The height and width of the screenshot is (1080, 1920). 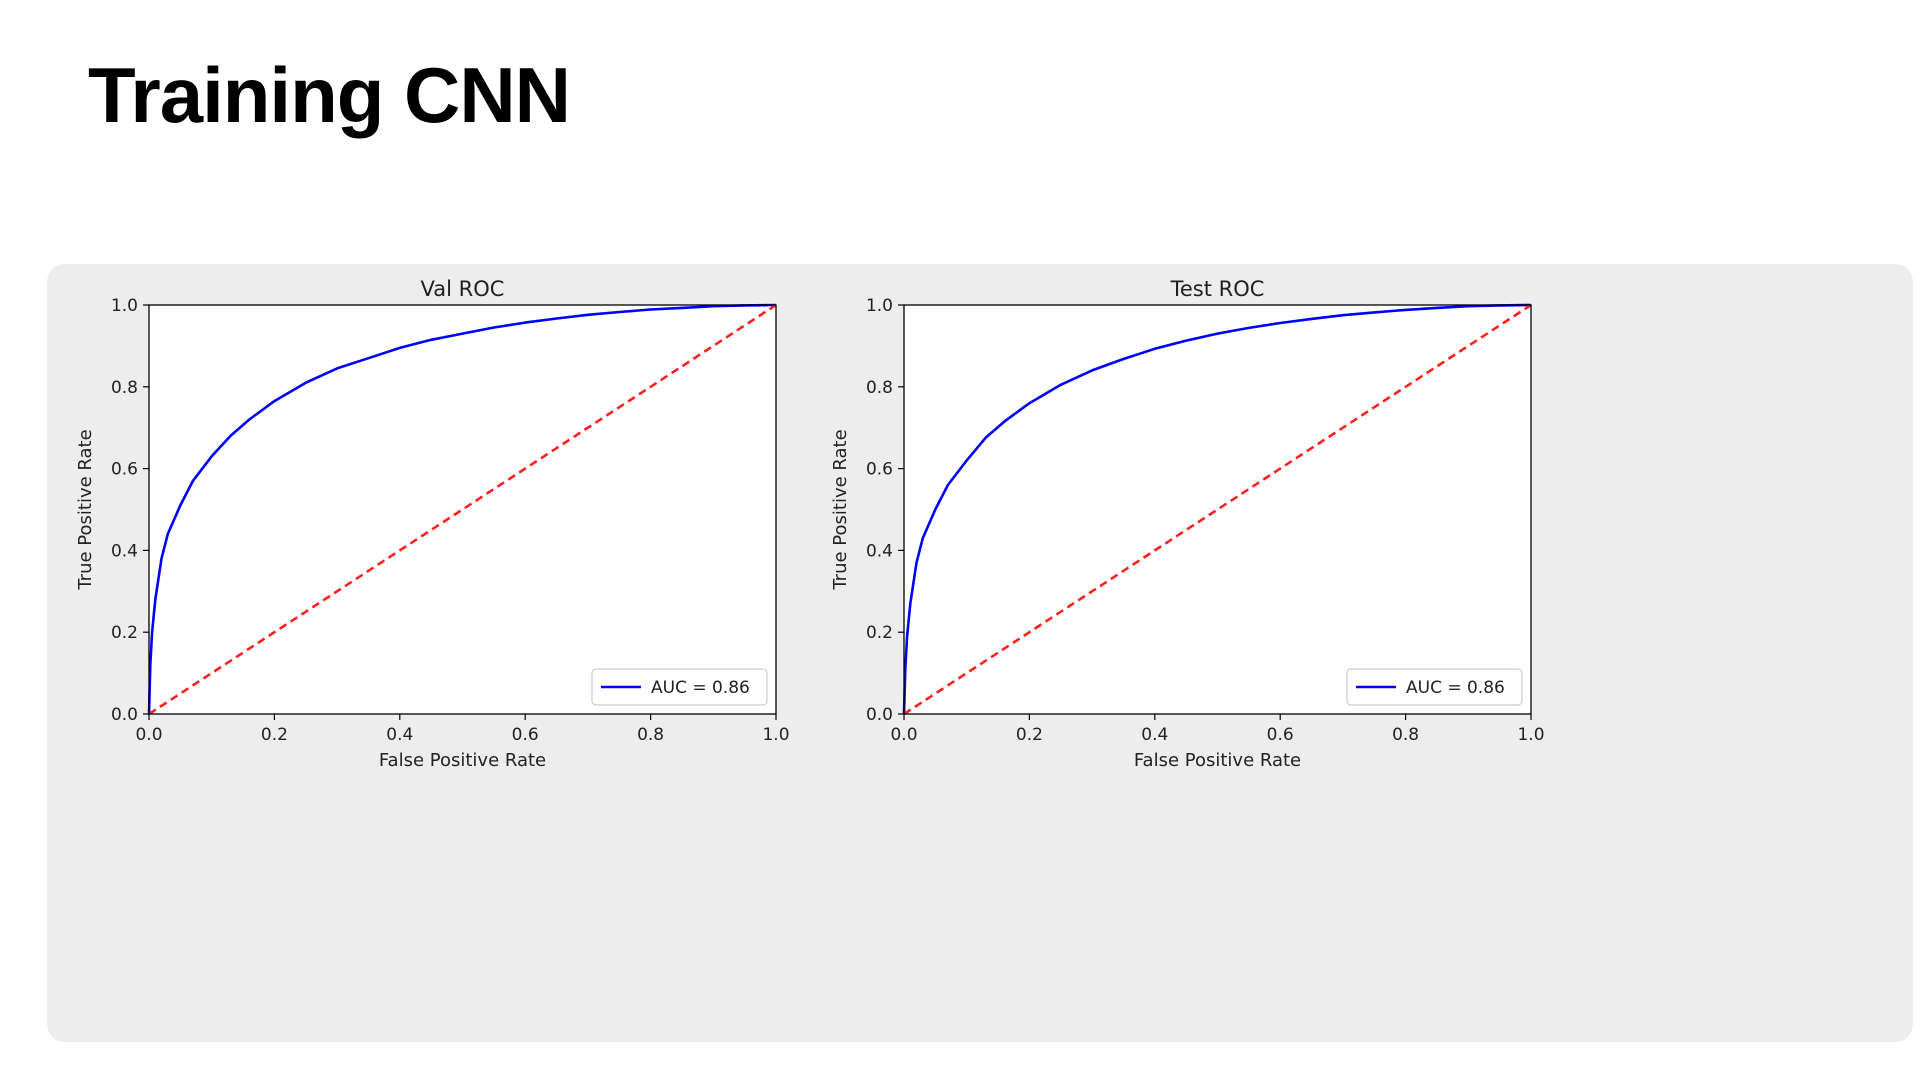 What do you see at coordinates (463, 289) in the screenshot?
I see `chart-title: Val ROC` at bounding box center [463, 289].